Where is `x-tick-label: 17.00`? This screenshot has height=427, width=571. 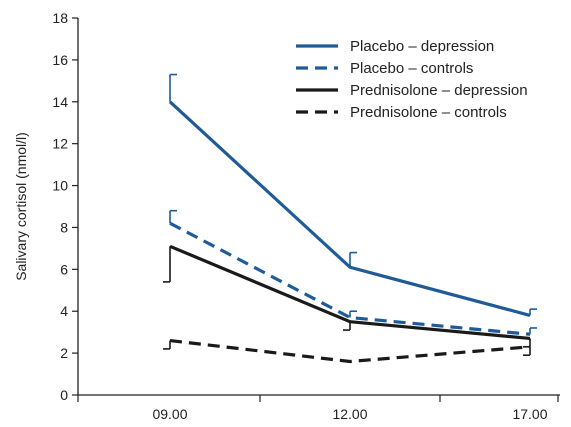
x-tick-label: 17.00 is located at coordinates (529, 414).